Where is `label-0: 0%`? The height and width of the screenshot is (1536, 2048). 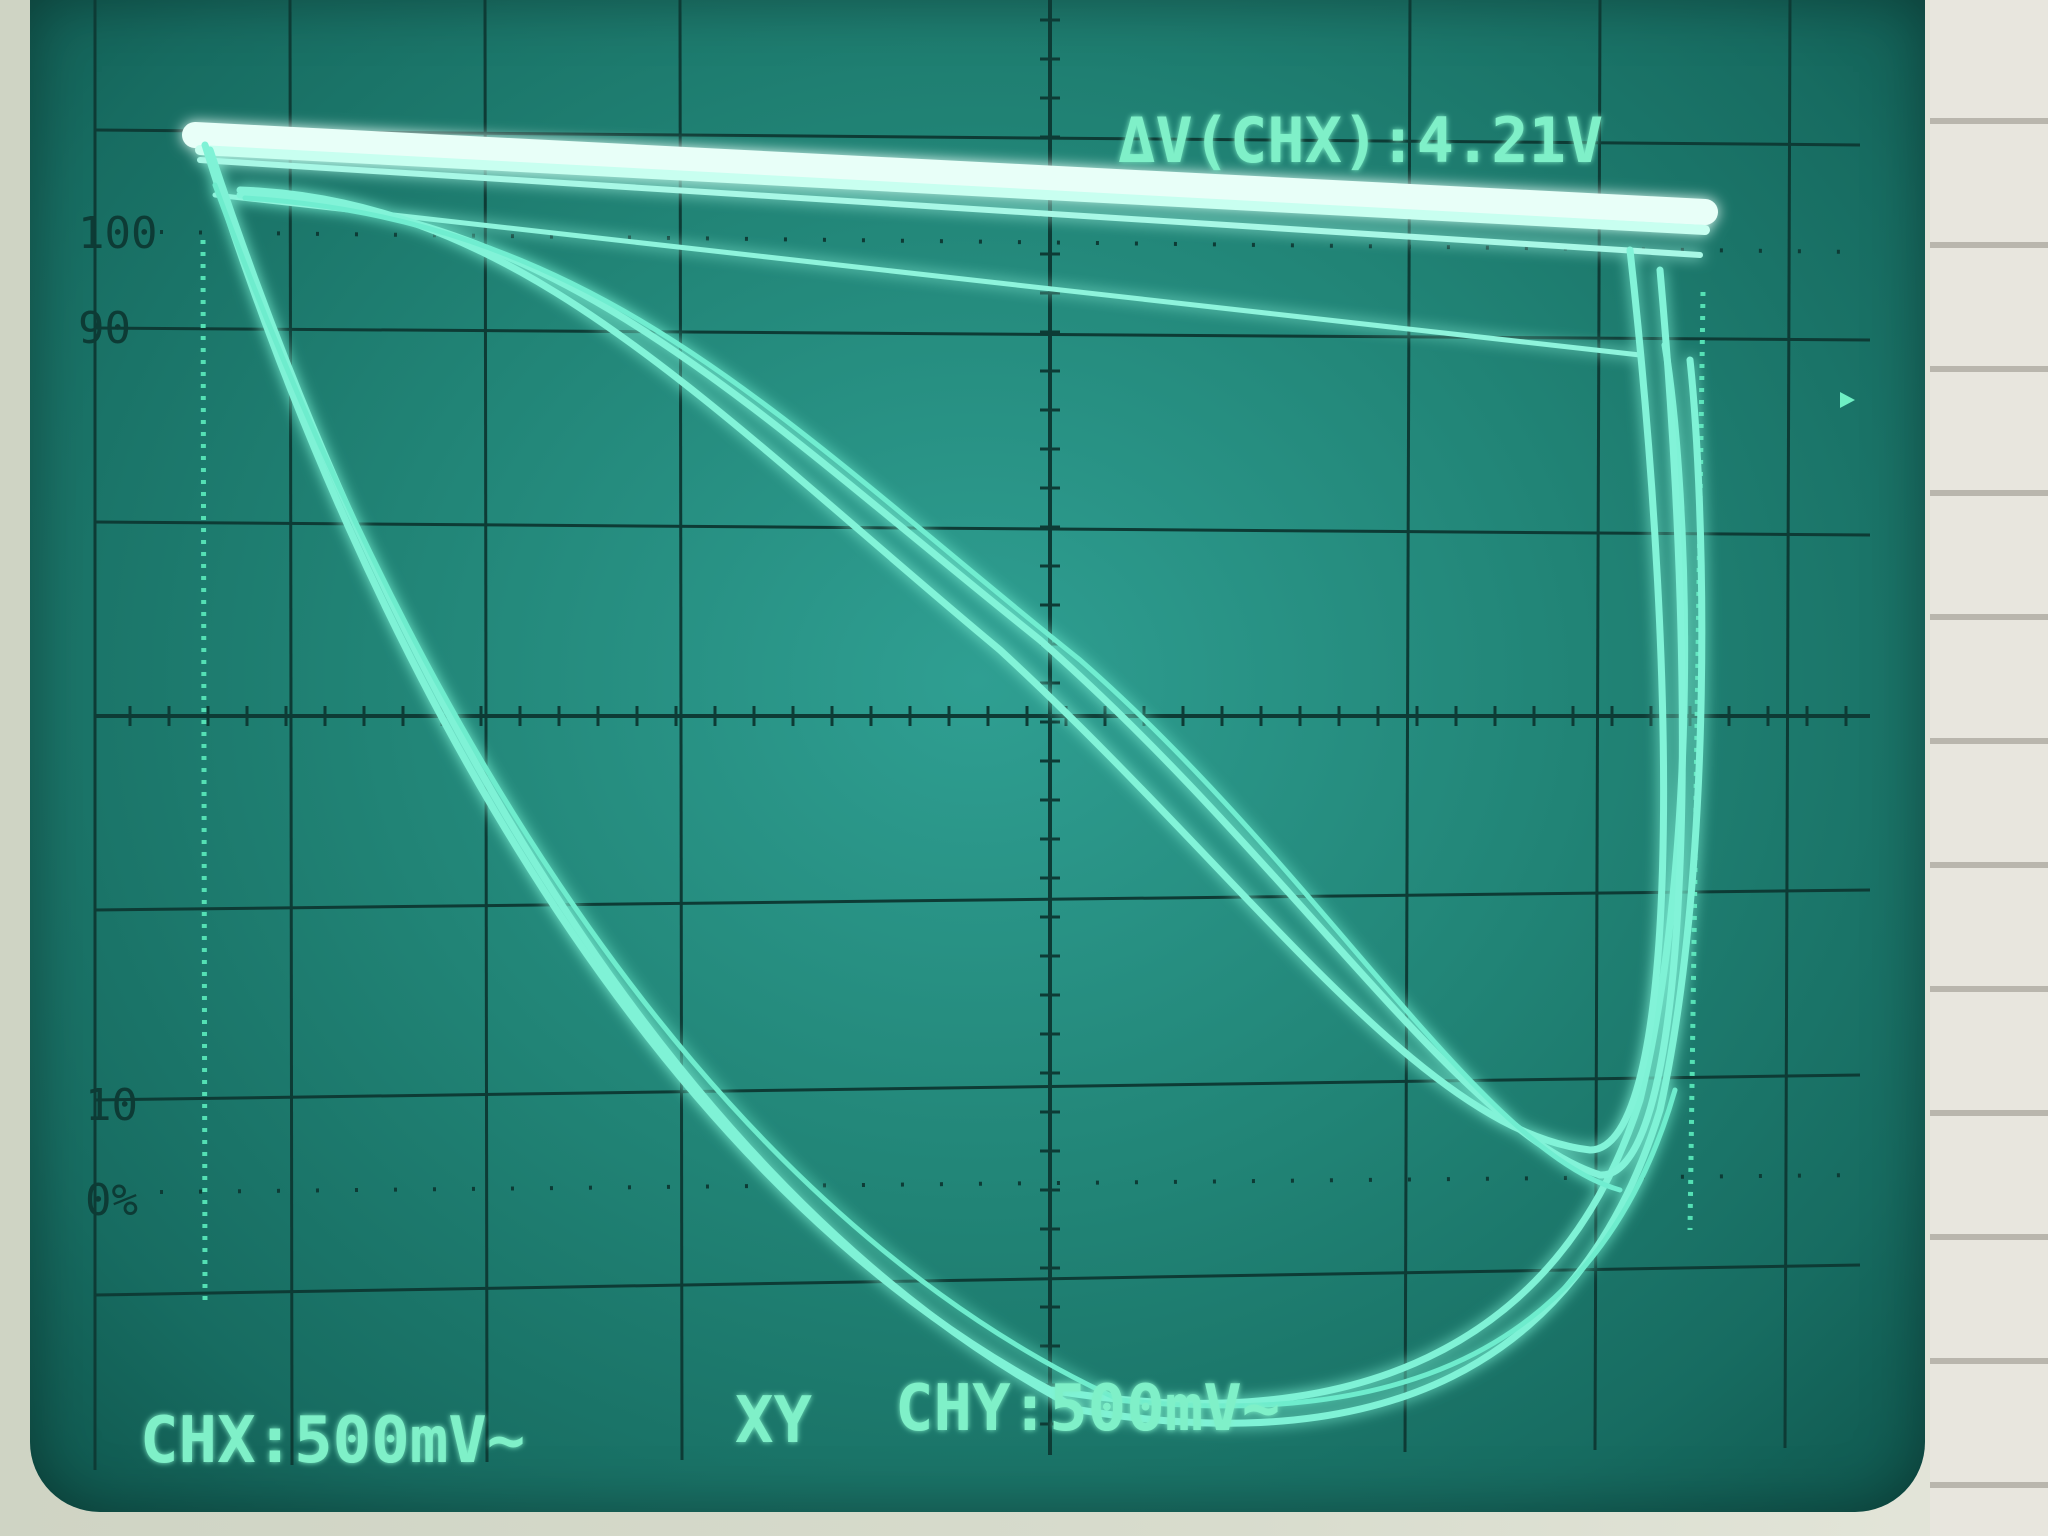
label-0: 0% is located at coordinates (111, 1200).